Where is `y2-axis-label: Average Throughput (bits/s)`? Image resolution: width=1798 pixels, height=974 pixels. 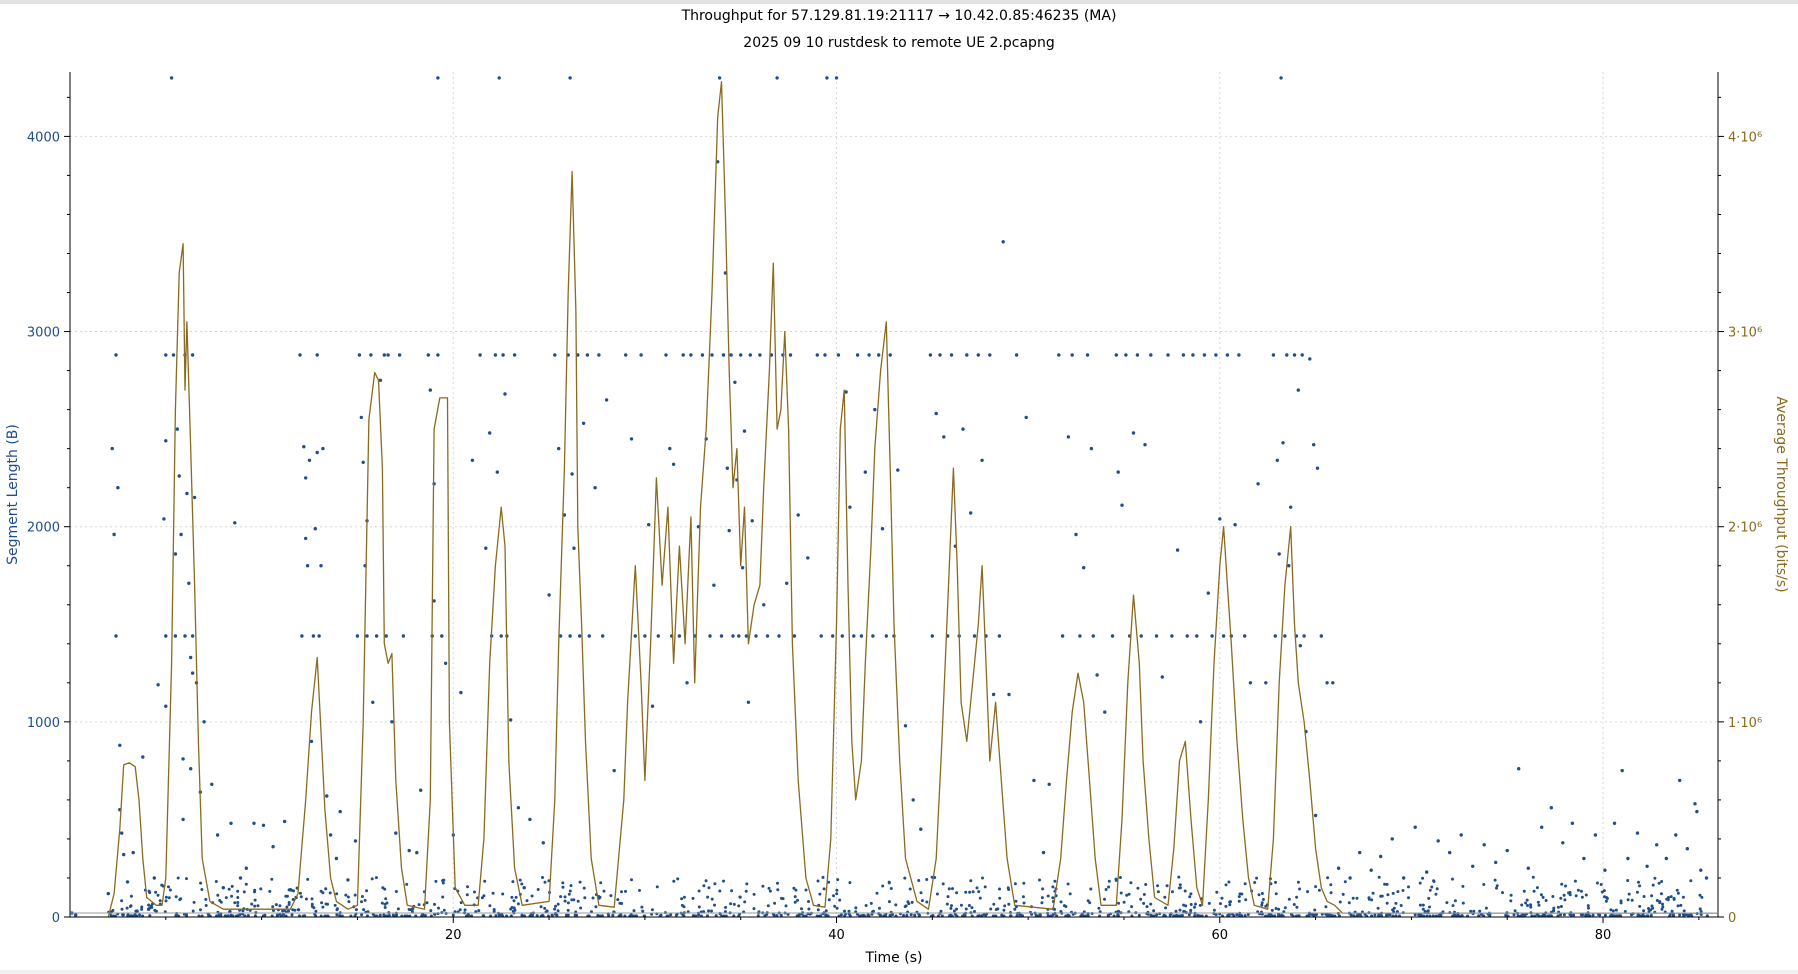
y2-axis-label: Average Throughput (bits/s) is located at coordinates (1781, 494).